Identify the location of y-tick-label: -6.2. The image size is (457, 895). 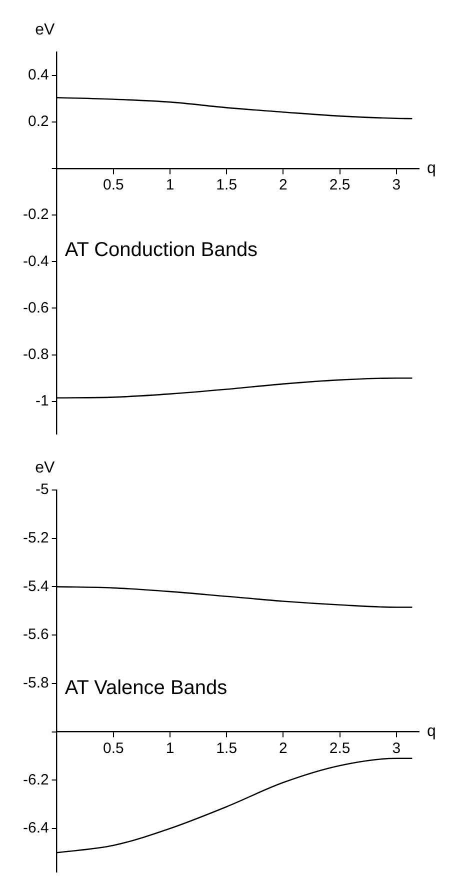
(35, 779).